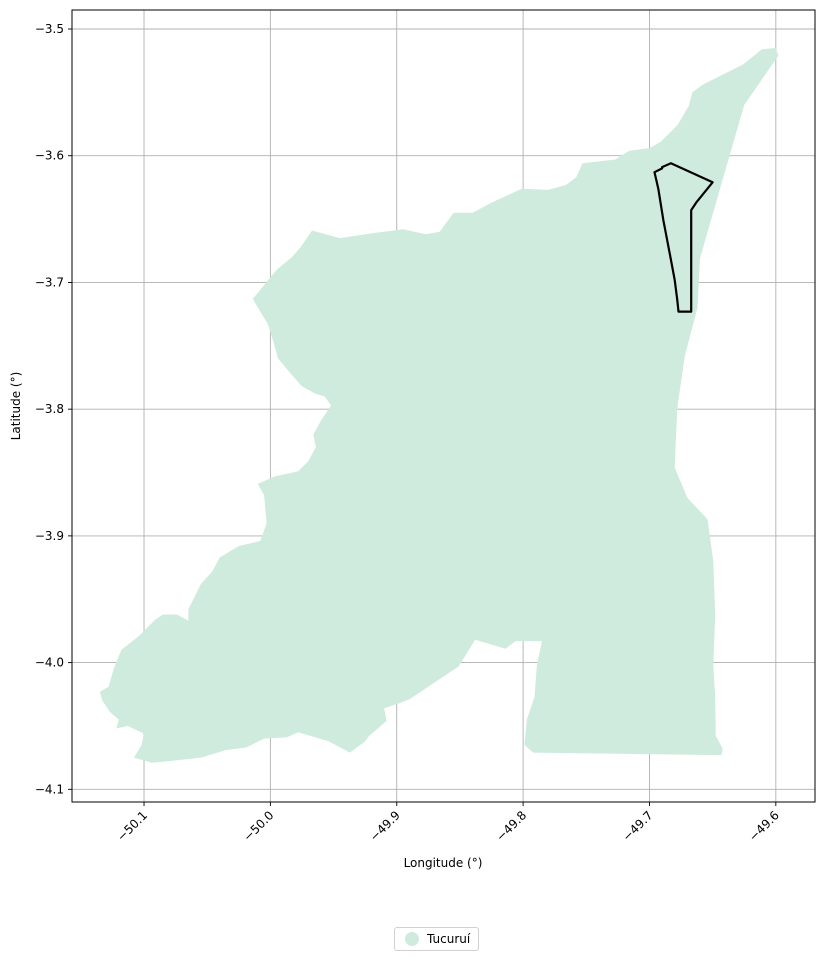  What do you see at coordinates (49, 29) in the screenshot?
I see `y-tick-label: −3.5` at bounding box center [49, 29].